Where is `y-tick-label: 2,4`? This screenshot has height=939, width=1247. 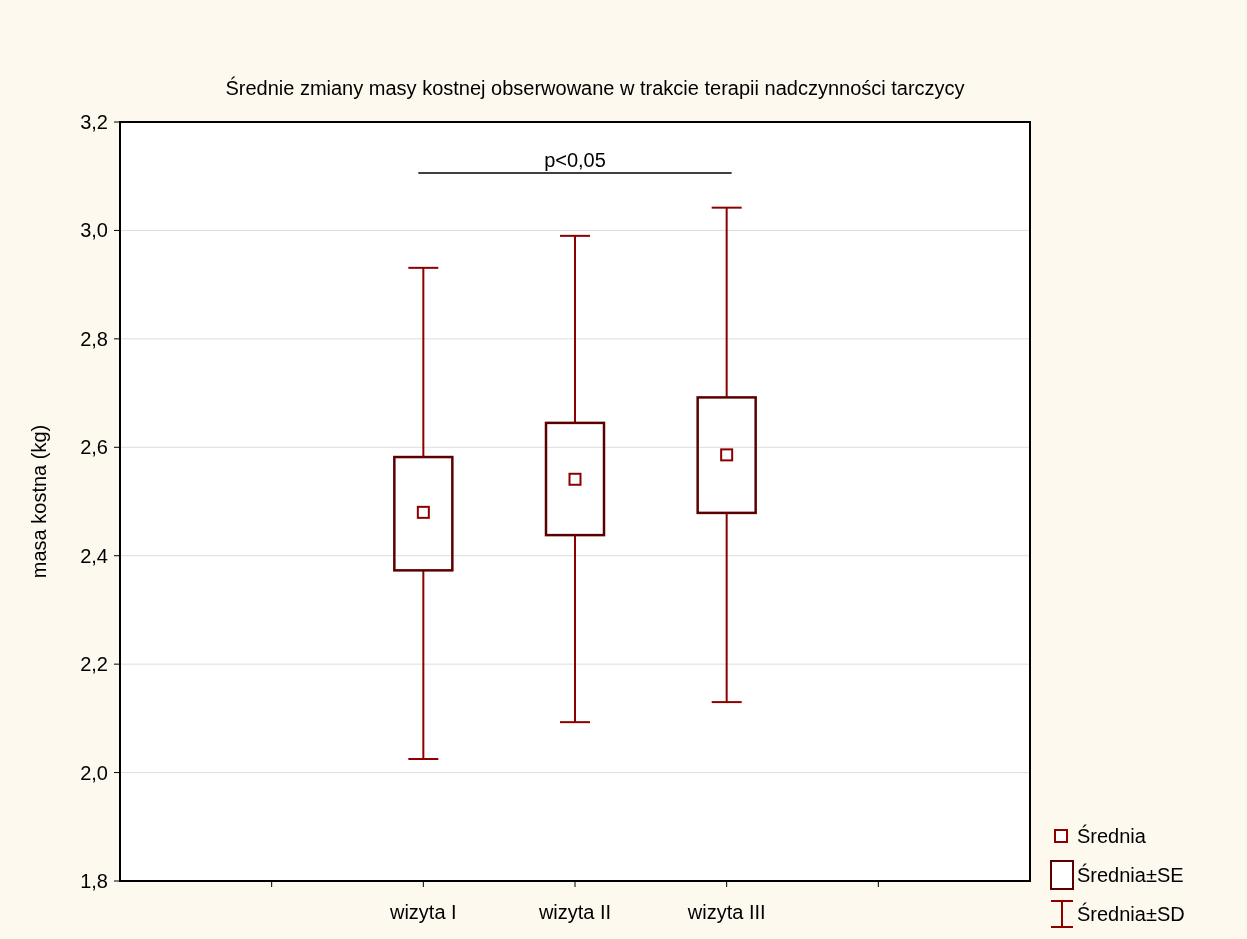 y-tick-label: 2,4 is located at coordinates (94, 555).